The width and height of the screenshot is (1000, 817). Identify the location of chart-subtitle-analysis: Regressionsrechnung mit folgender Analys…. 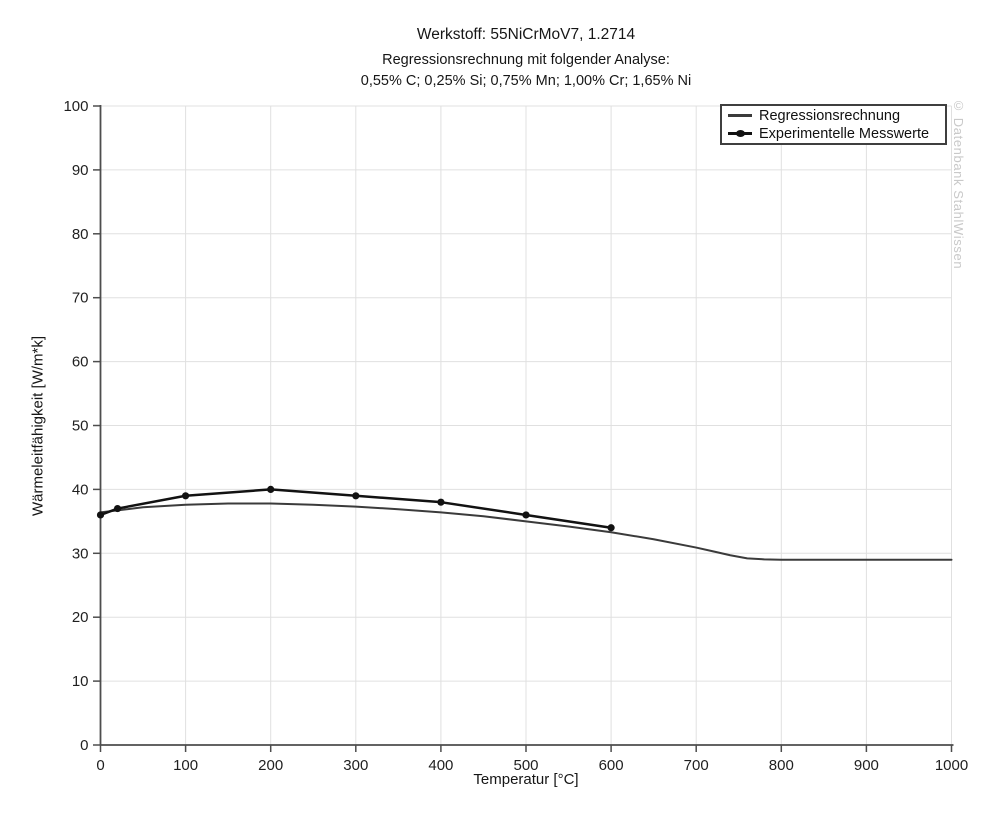
(526, 60).